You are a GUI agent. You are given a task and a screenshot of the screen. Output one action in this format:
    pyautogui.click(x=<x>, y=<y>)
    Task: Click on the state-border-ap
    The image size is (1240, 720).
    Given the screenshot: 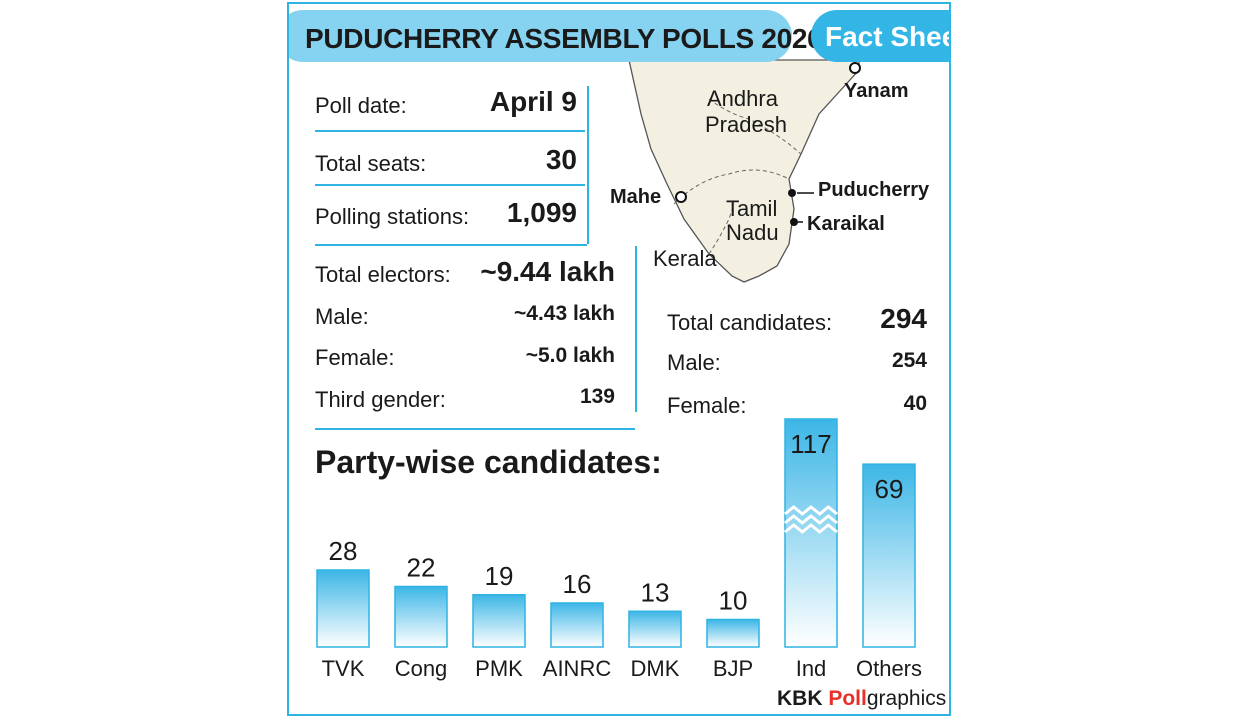 What is the action you would take?
    pyautogui.click(x=755, y=126)
    